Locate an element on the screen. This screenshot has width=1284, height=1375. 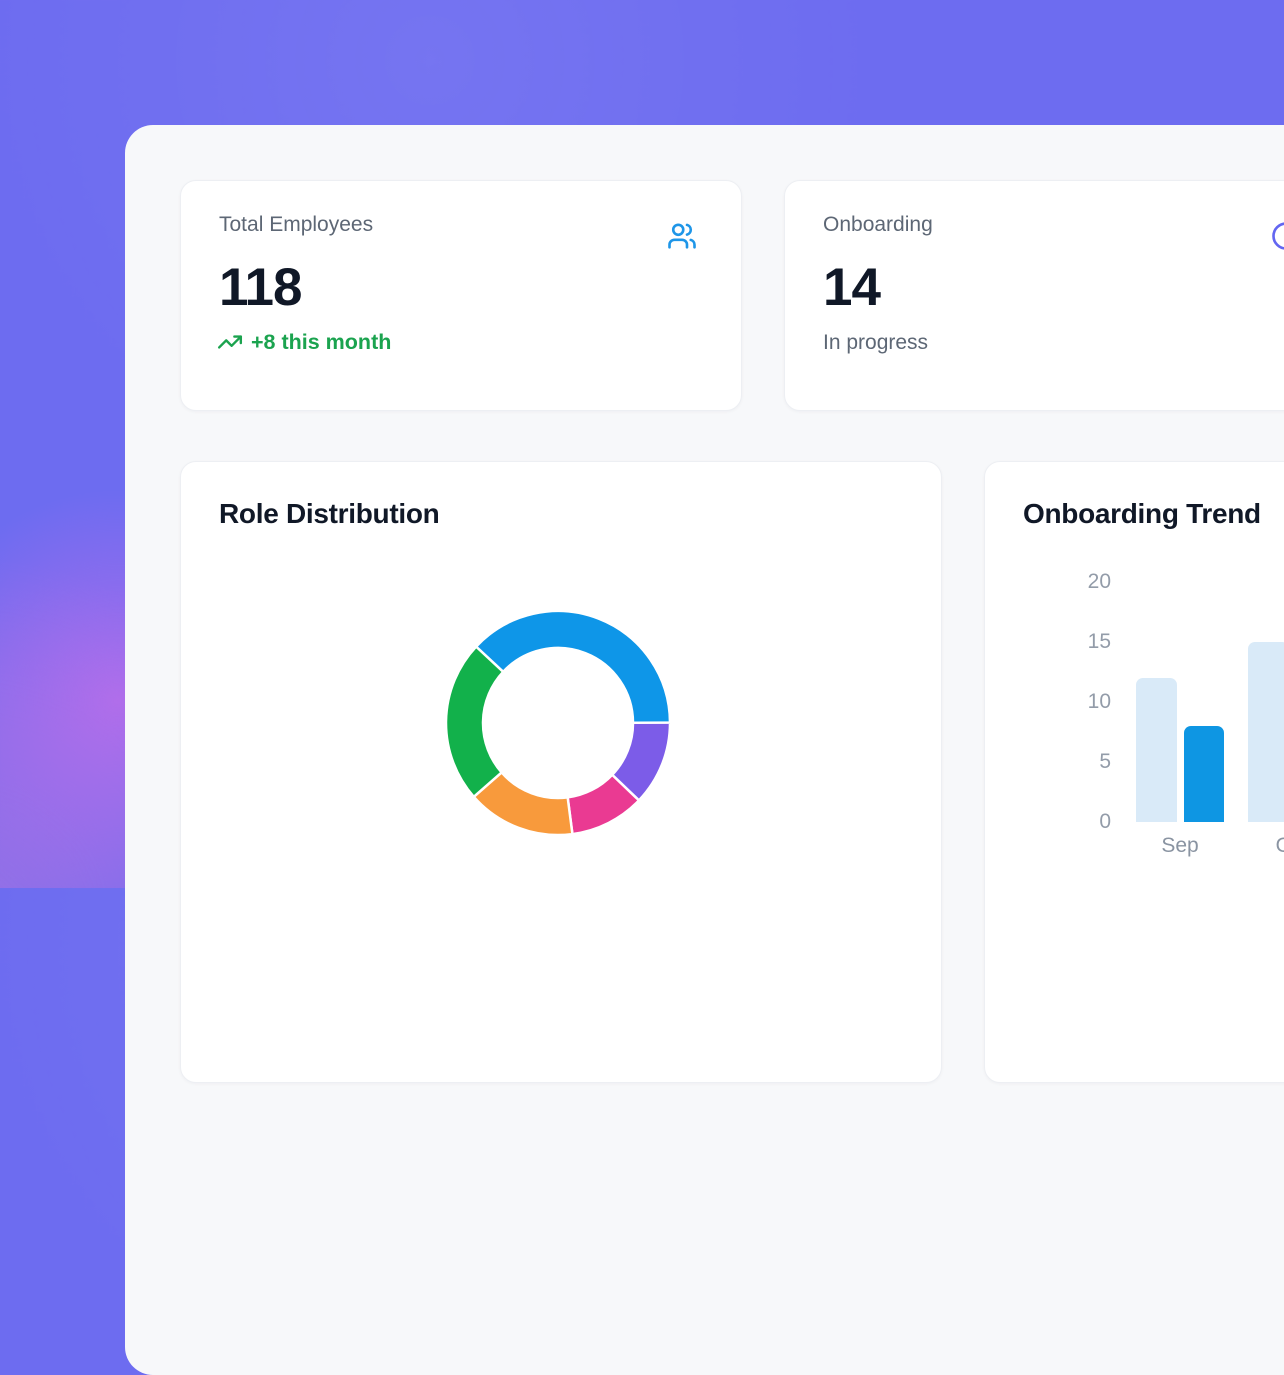
bar-light-blue-series-oct is located at coordinates (1266, 732).